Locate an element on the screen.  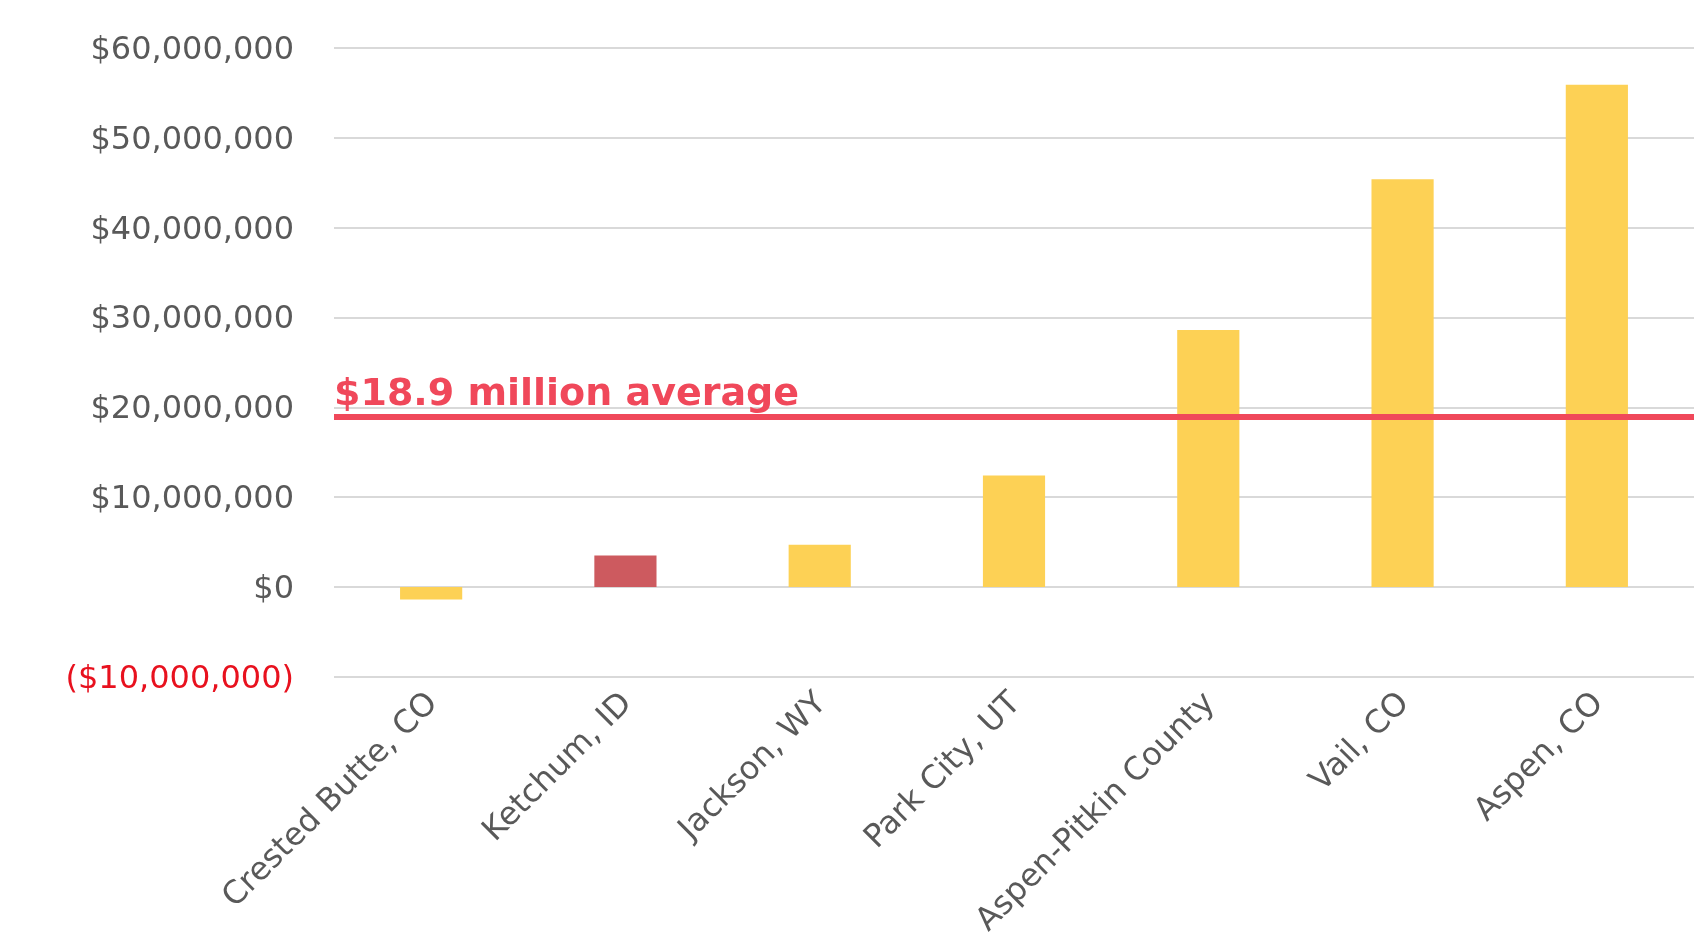
y-tick-label: $60,000,000 is located at coordinates (192, 48).